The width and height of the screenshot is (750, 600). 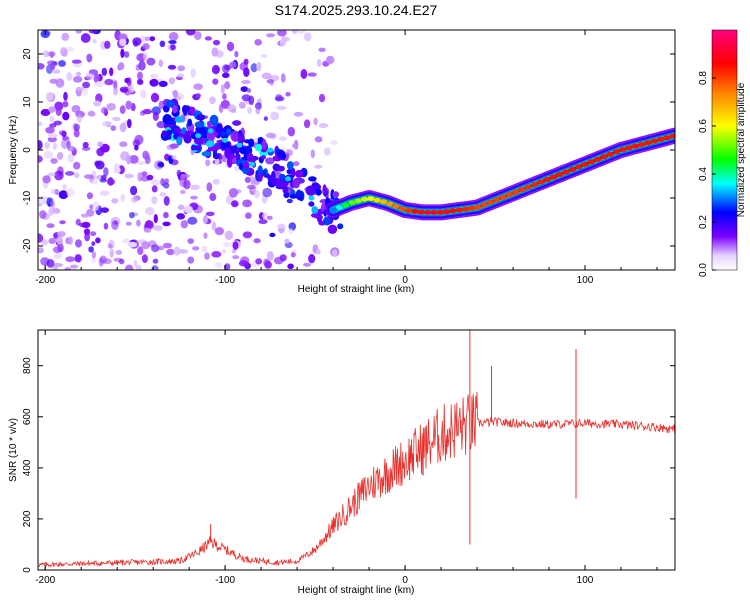 What do you see at coordinates (27, 102) in the screenshot?
I see `y-tick-label: 10` at bounding box center [27, 102].